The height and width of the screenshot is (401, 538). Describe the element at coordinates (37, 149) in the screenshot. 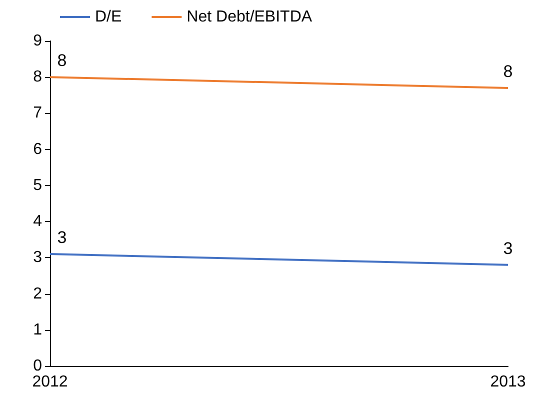

I see `y-tick-label: 6` at that location.